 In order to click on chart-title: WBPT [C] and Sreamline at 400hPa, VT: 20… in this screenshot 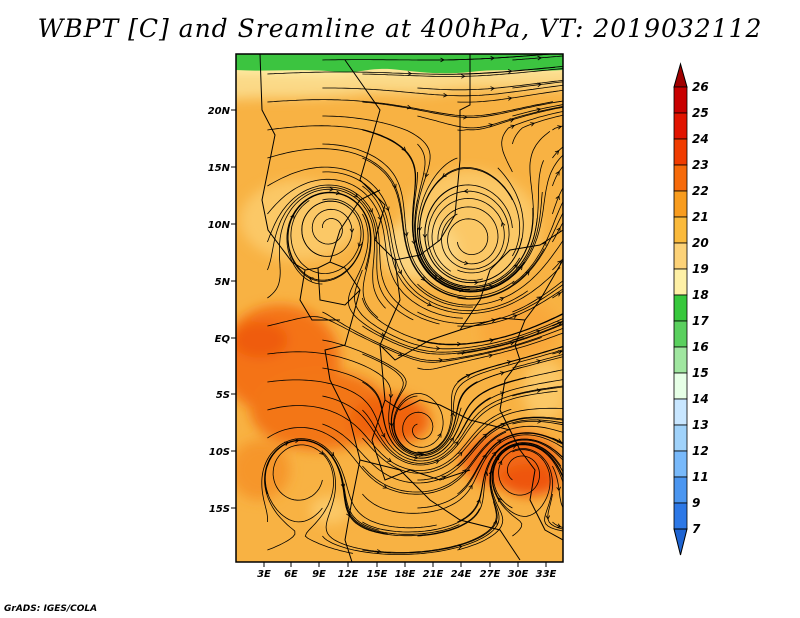, I will do `click(400, 28)`.